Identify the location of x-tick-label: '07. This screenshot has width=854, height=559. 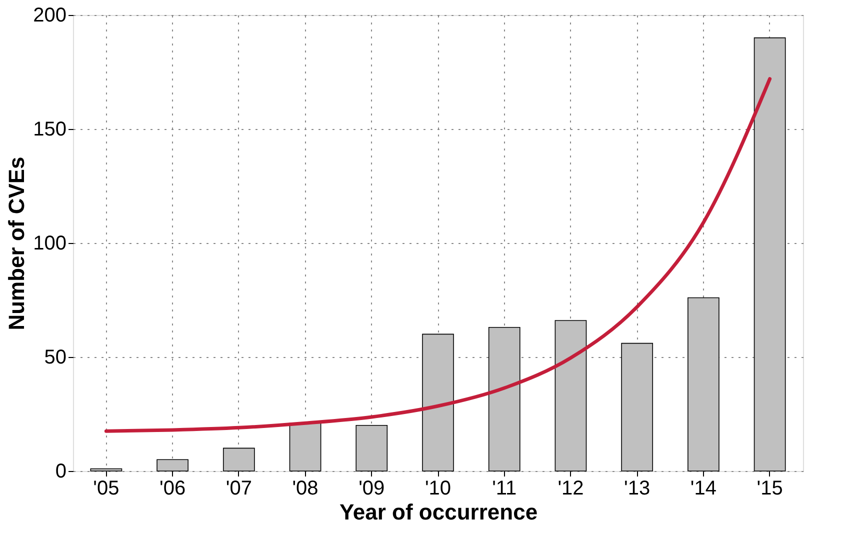
(239, 489).